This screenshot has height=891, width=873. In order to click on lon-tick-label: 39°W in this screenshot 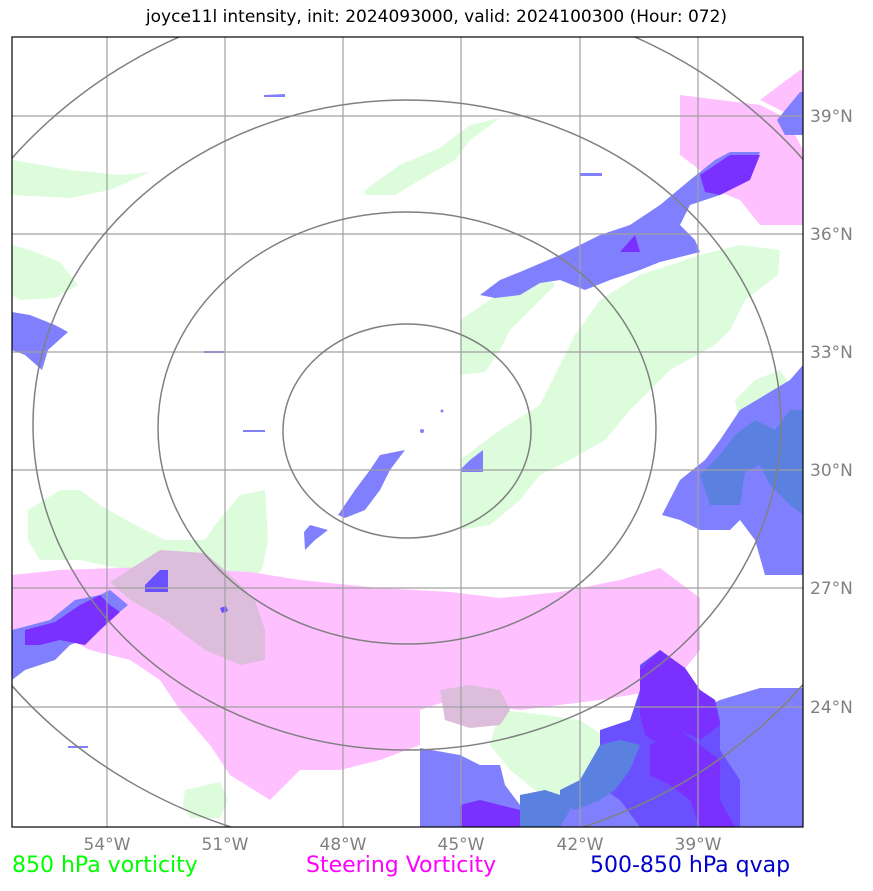, I will do `click(698, 845)`.